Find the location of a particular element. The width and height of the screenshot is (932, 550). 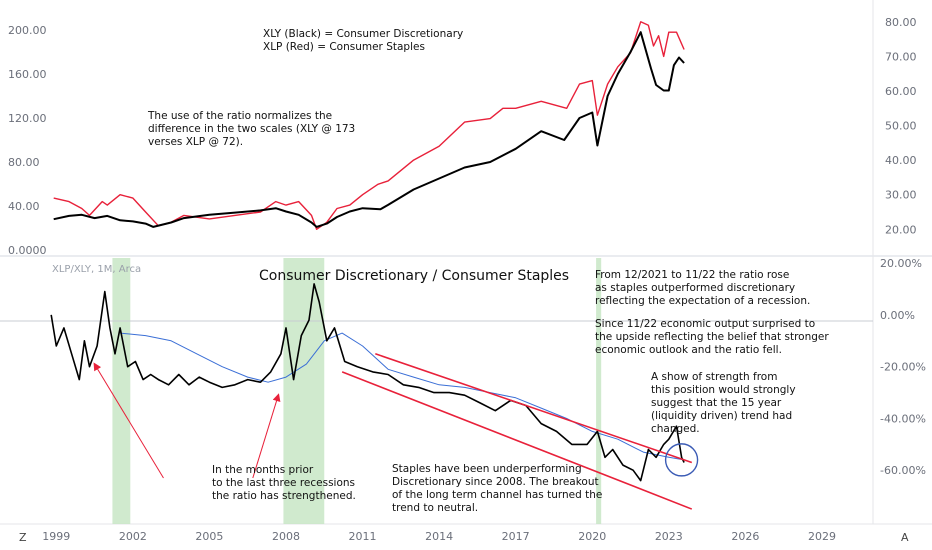

strength-note-line-5: changed. is located at coordinates (675, 429).